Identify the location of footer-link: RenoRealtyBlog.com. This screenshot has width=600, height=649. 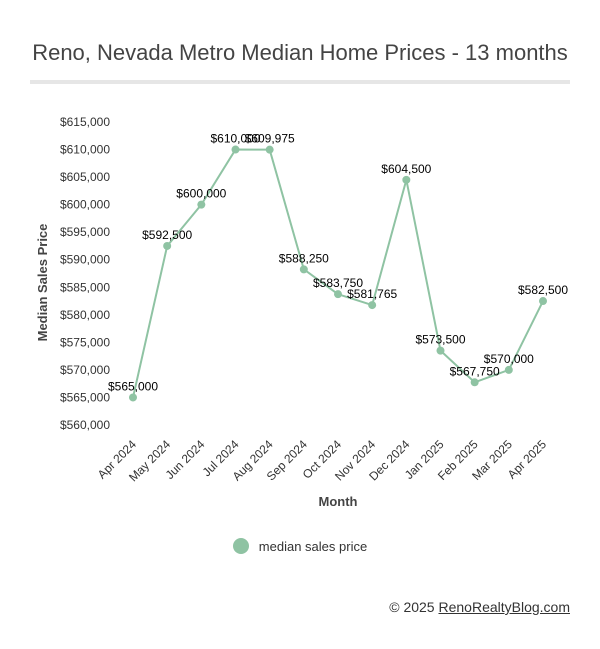
(504, 607).